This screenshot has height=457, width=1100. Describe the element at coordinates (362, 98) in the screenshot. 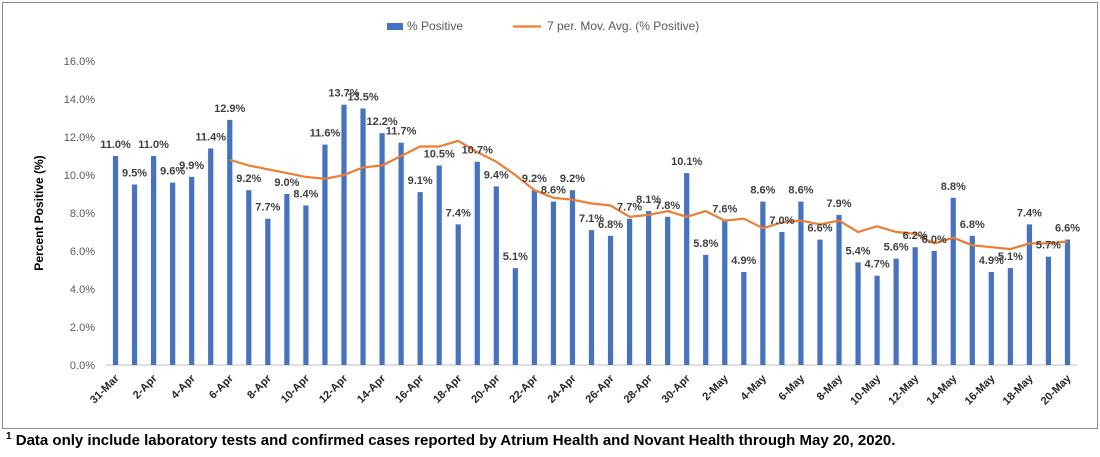

I see `data-label: 13.5%` at that location.